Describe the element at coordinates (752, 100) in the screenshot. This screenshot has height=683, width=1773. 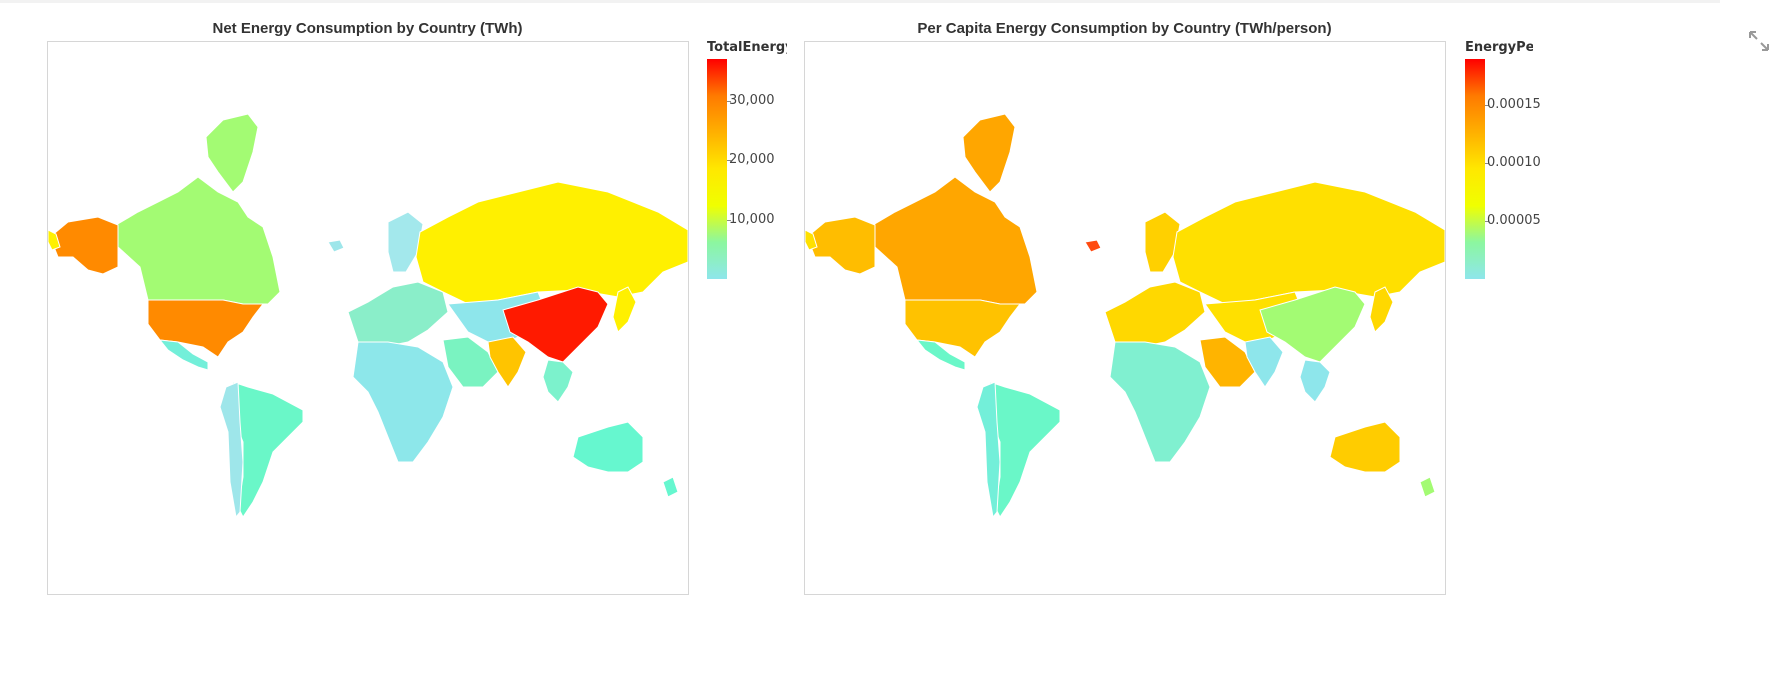
I see `colorbar-tick-label: 30,000` at that location.